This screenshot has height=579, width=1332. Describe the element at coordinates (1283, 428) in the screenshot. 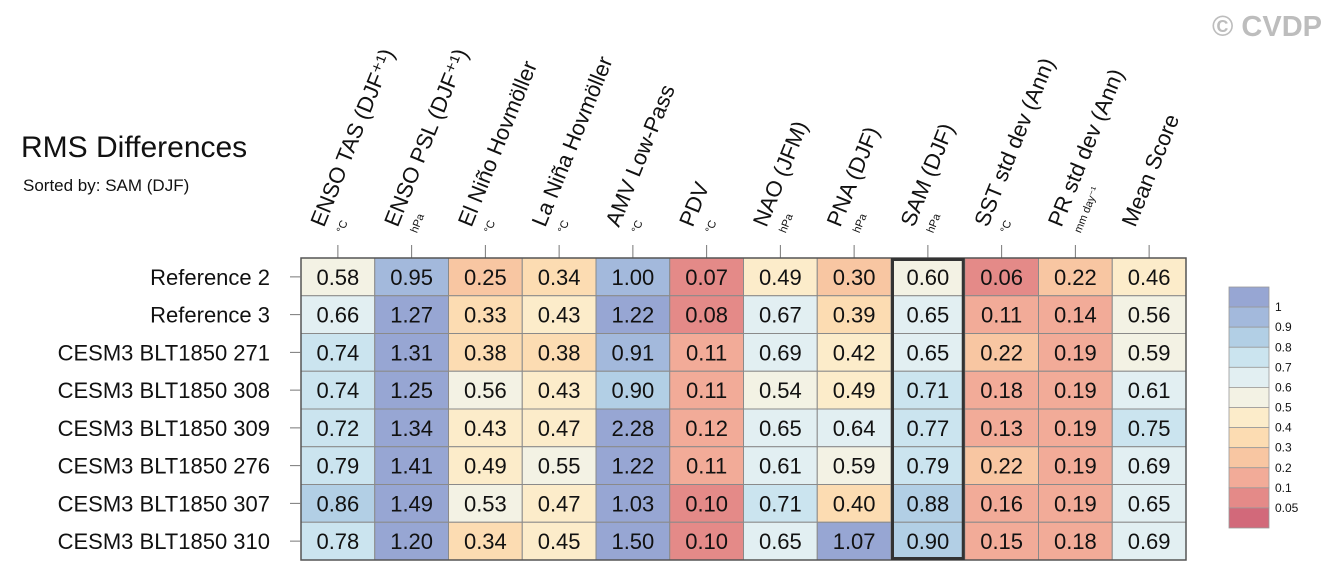

I see `colorbar-label: 0.4` at that location.